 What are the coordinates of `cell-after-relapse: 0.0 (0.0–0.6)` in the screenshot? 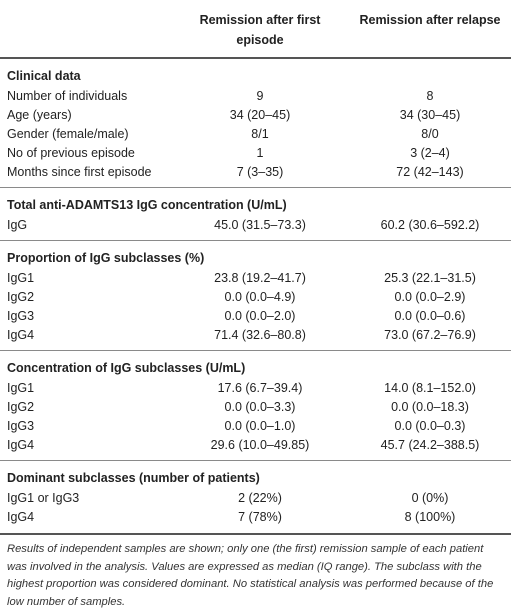 It's located at (430, 316).